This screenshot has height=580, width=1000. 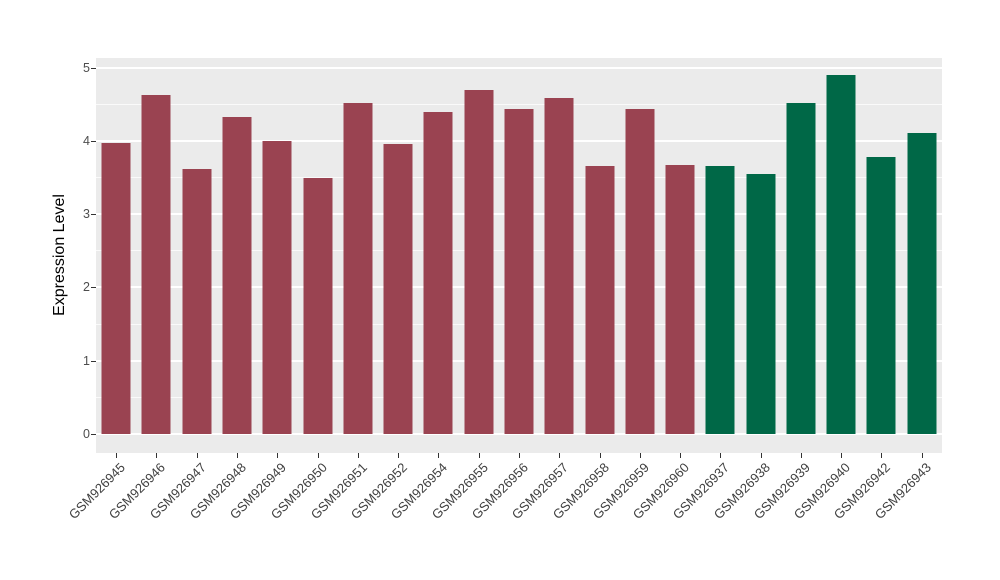 I want to click on x-axis-slot: GSM926954, so click(x=423, y=513).